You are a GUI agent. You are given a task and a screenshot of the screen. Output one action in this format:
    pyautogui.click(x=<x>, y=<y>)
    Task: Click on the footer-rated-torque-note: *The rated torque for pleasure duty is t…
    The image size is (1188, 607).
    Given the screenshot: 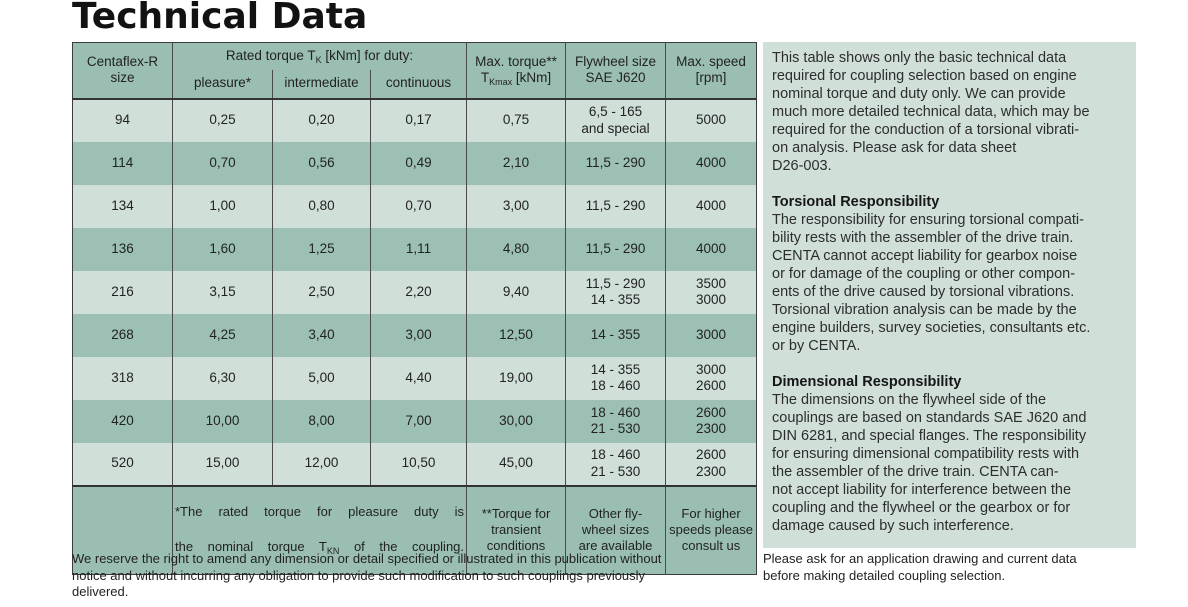 What is the action you would take?
    pyautogui.click(x=320, y=530)
    